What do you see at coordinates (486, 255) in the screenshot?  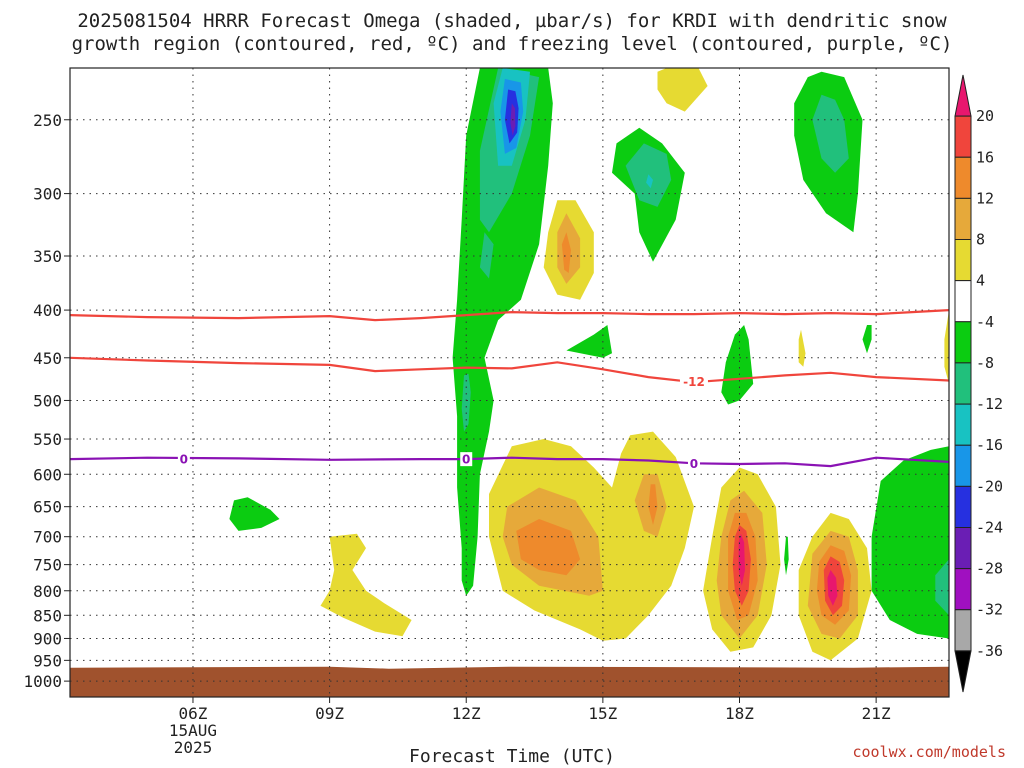 I see `omega-region-ascent-teal-12z-upper` at bounding box center [486, 255].